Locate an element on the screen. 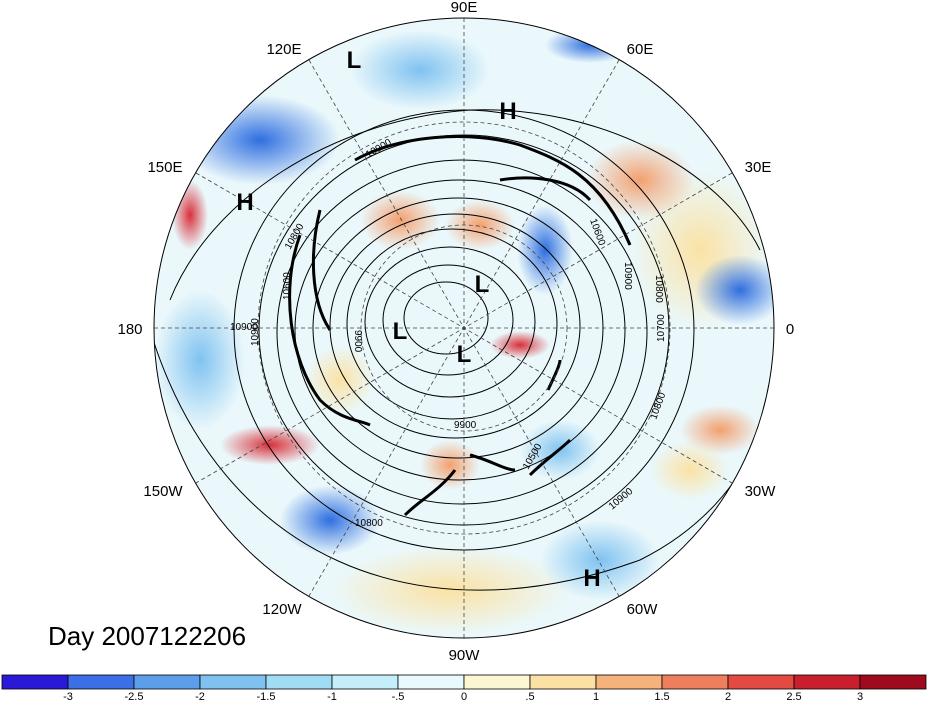  lon-label-90w: 90W is located at coordinates (465, 655).